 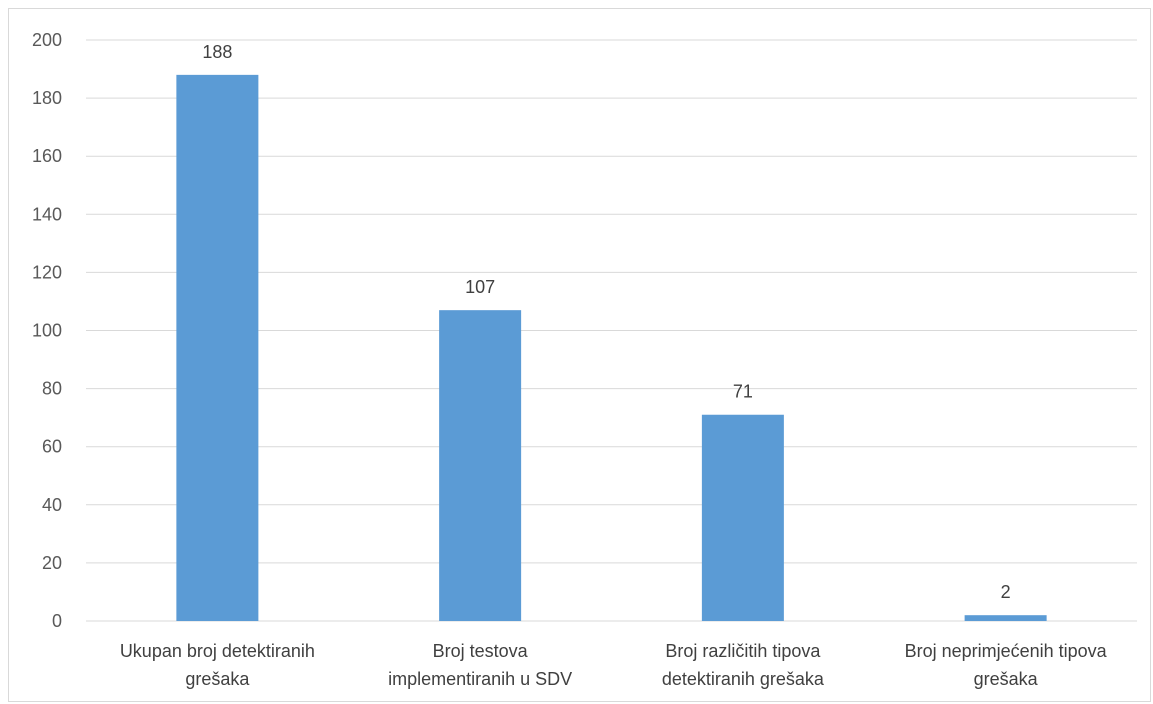 I want to click on y-tick-label: 140, so click(x=47, y=214).